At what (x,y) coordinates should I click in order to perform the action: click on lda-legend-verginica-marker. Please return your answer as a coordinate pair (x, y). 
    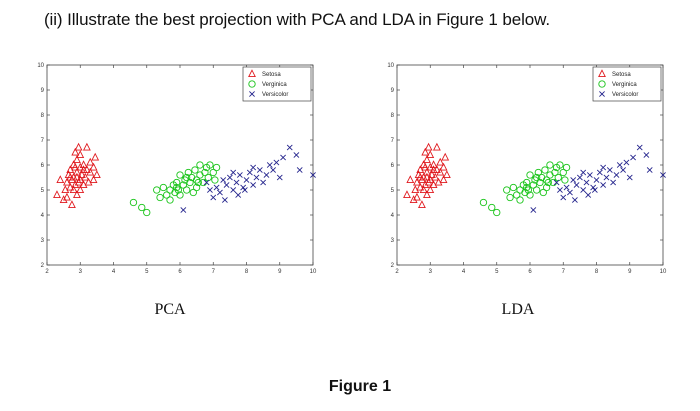
    Looking at the image, I should click on (602, 84).